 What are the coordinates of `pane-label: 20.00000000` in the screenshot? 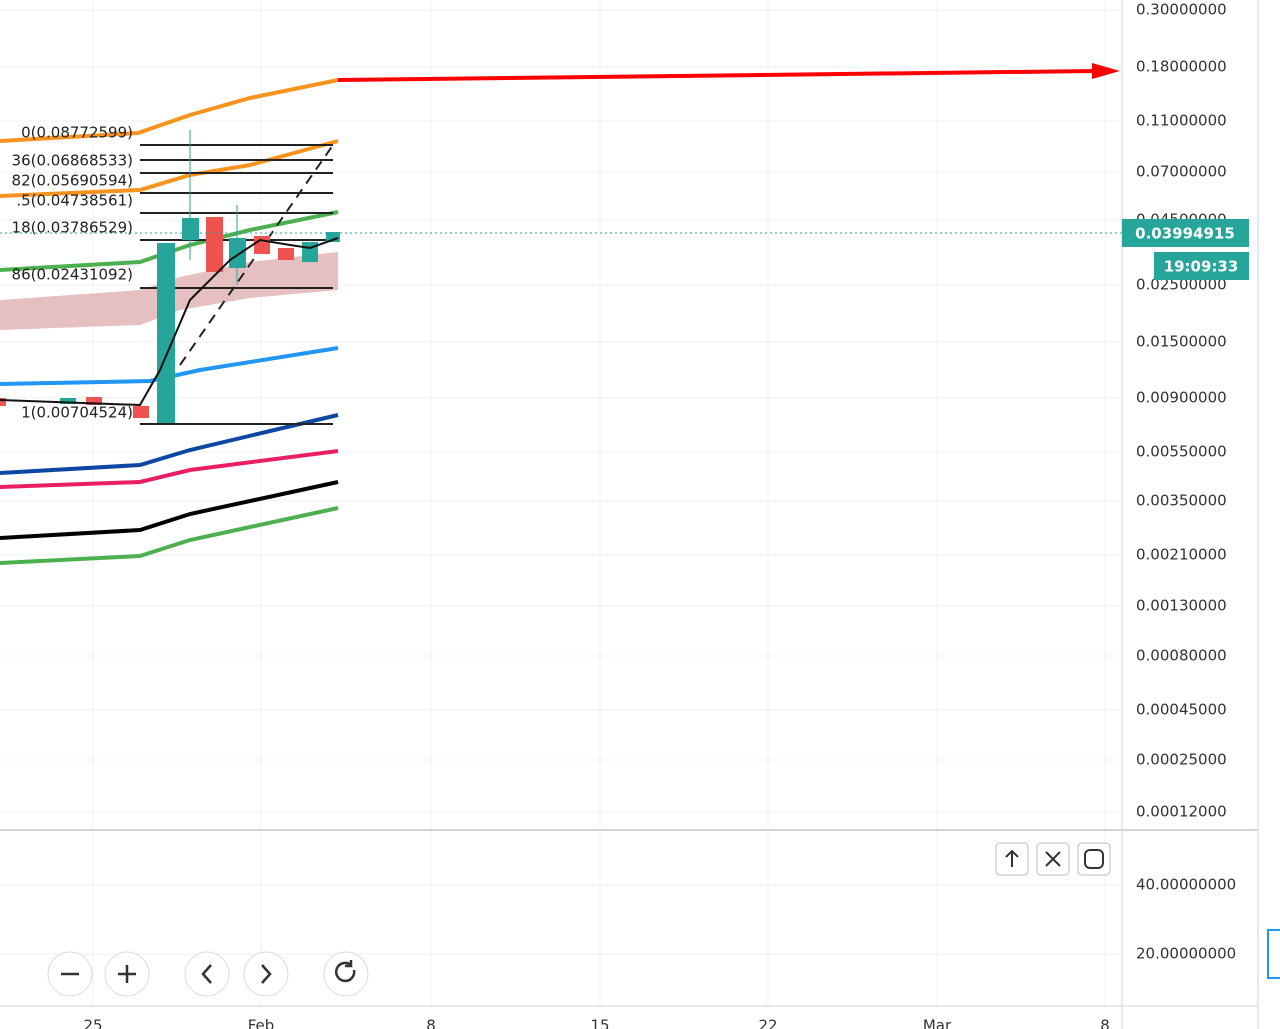 It's located at (1186, 954).